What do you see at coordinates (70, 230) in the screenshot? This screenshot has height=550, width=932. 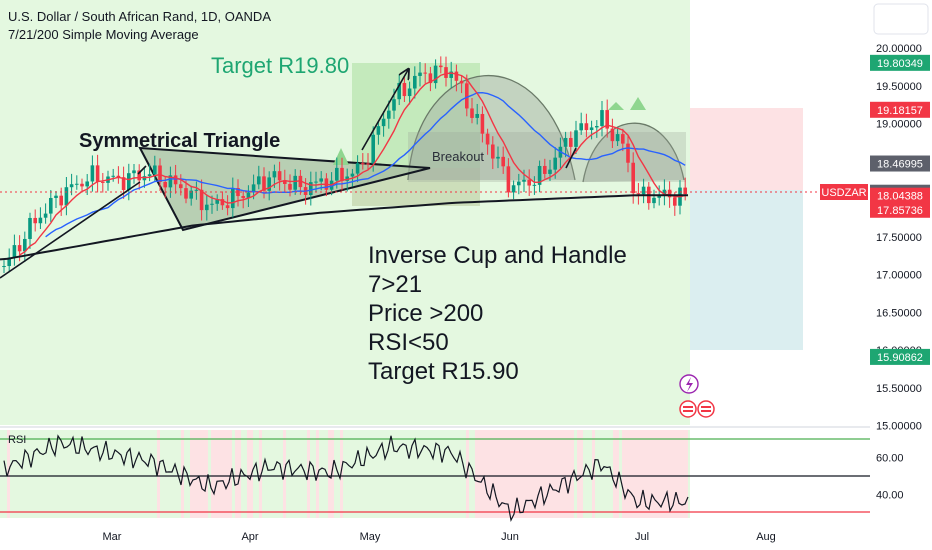 I see `uptrend-line` at bounding box center [70, 230].